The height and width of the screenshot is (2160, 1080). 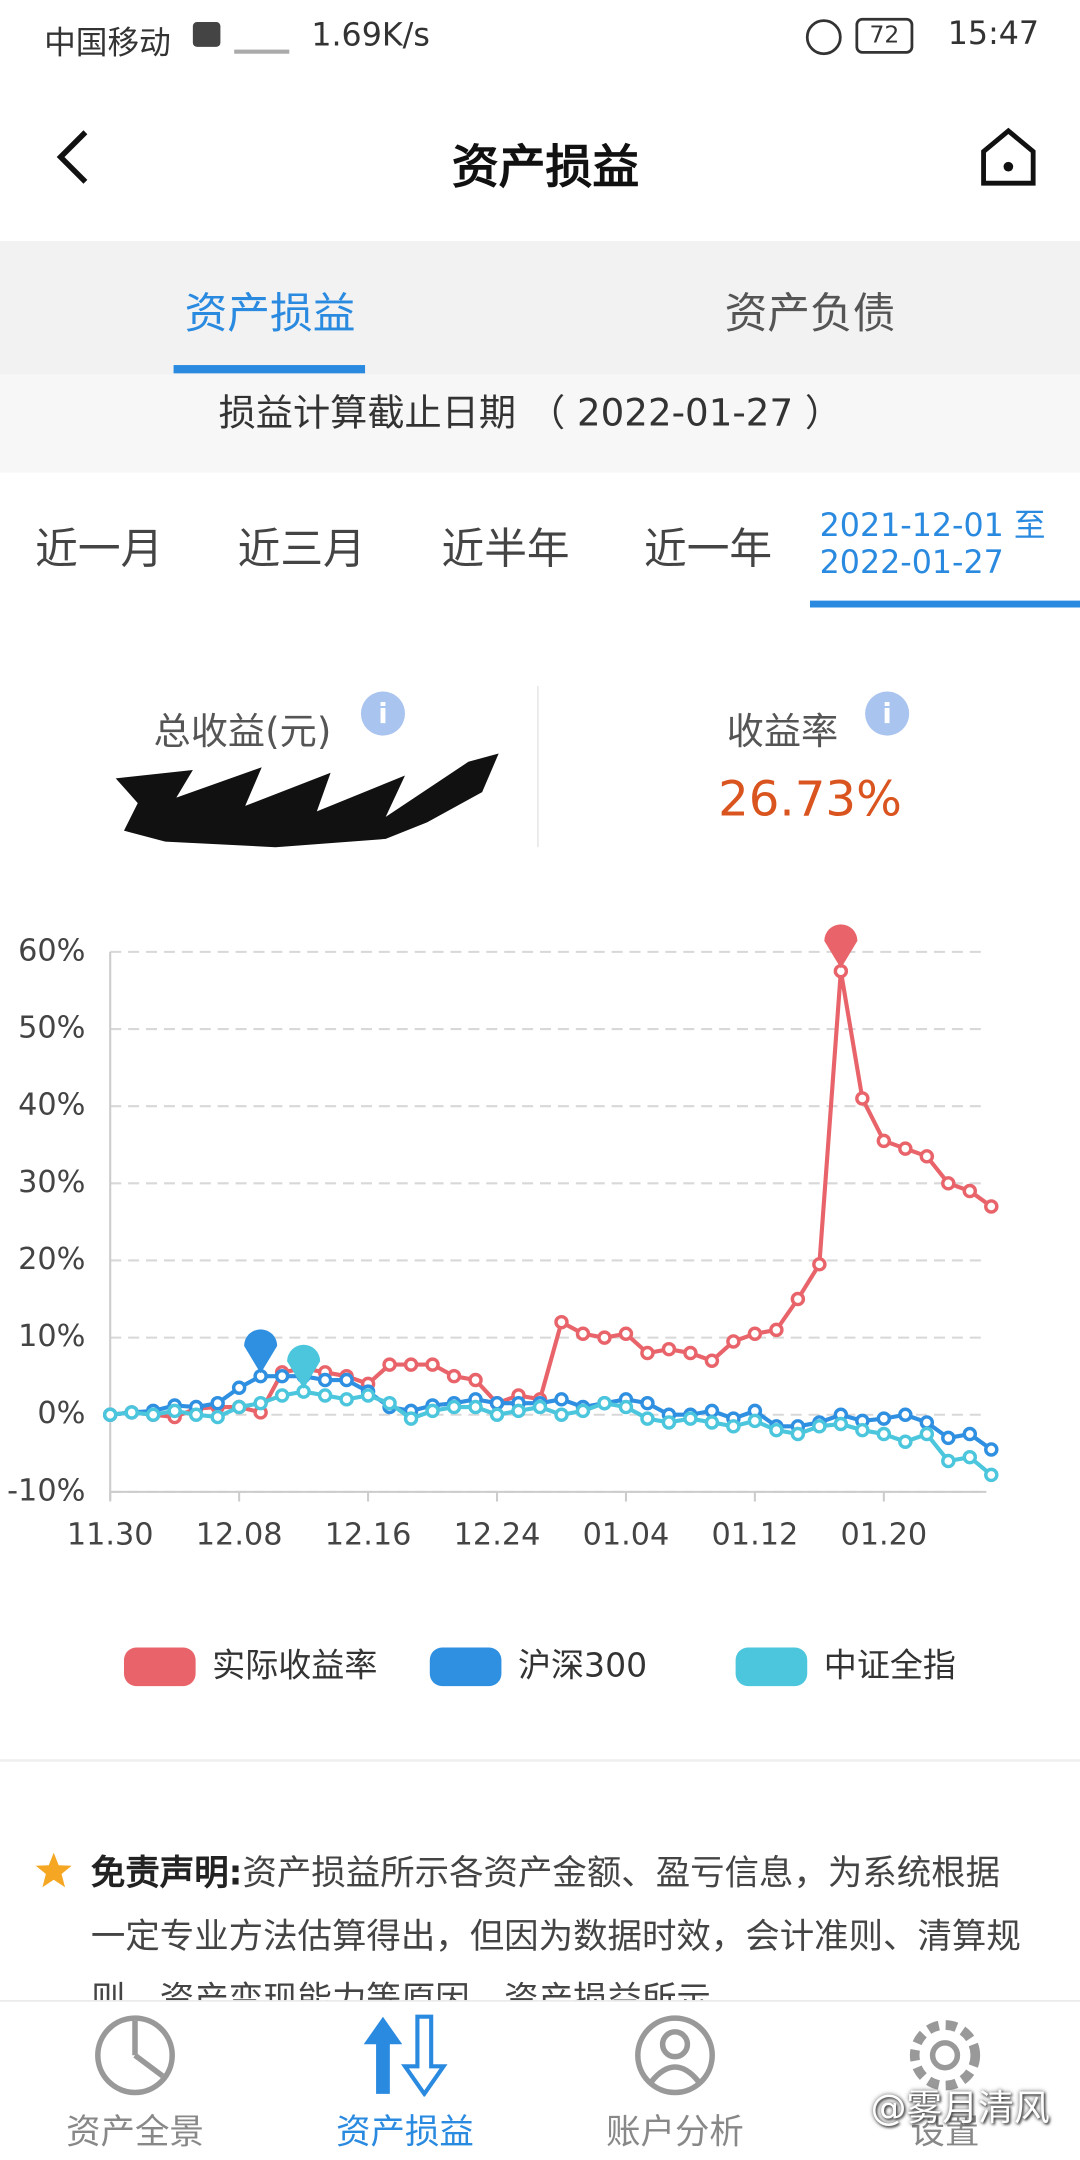 I want to click on x-tick-label: 01.12, so click(x=755, y=1534).